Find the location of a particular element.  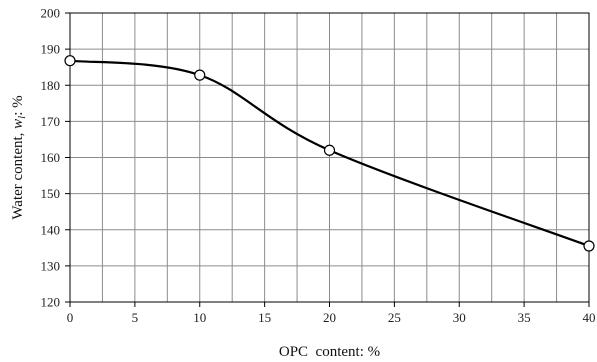

x-tick-label: 30 is located at coordinates (459, 317).